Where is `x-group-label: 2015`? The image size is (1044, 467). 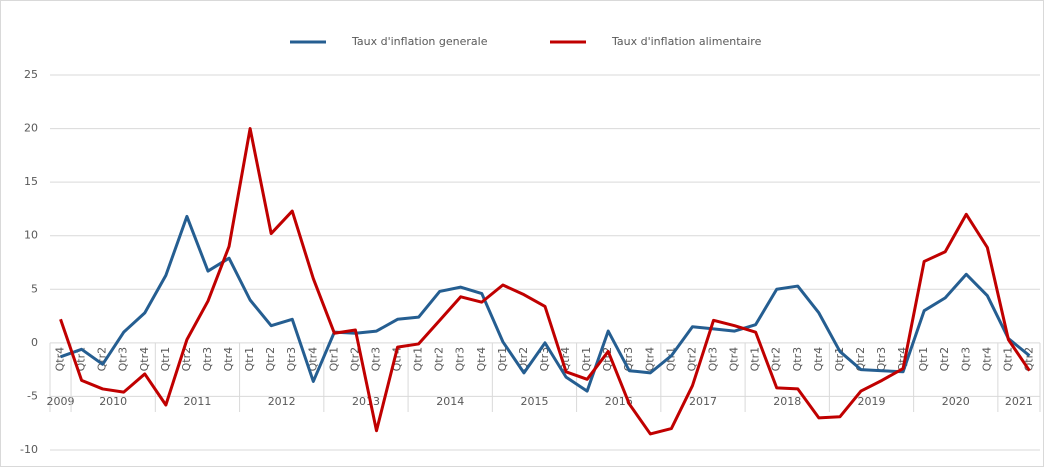
x-group-label: 2015 is located at coordinates (534, 401).